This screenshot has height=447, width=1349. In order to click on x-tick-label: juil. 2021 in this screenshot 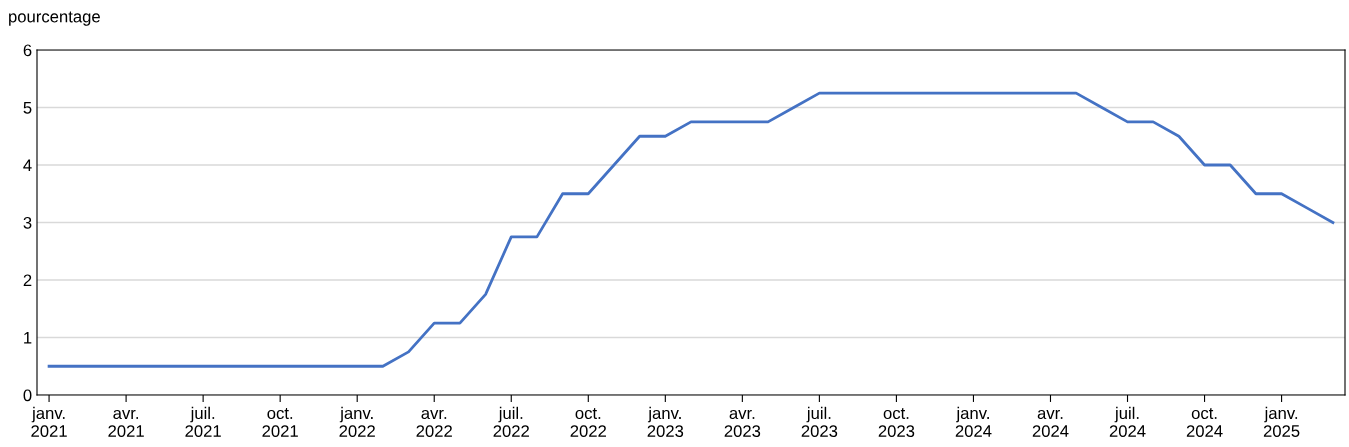, I will do `click(203, 421)`.